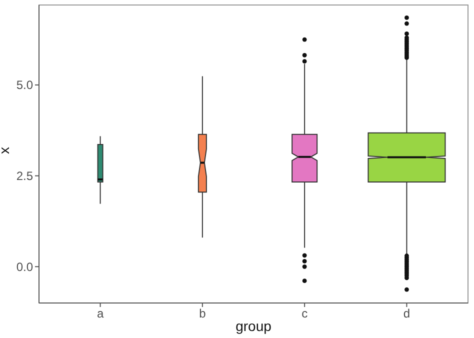 The image size is (474, 338). What do you see at coordinates (25, 85) in the screenshot?
I see `y-tick-label: 5.0` at bounding box center [25, 85].